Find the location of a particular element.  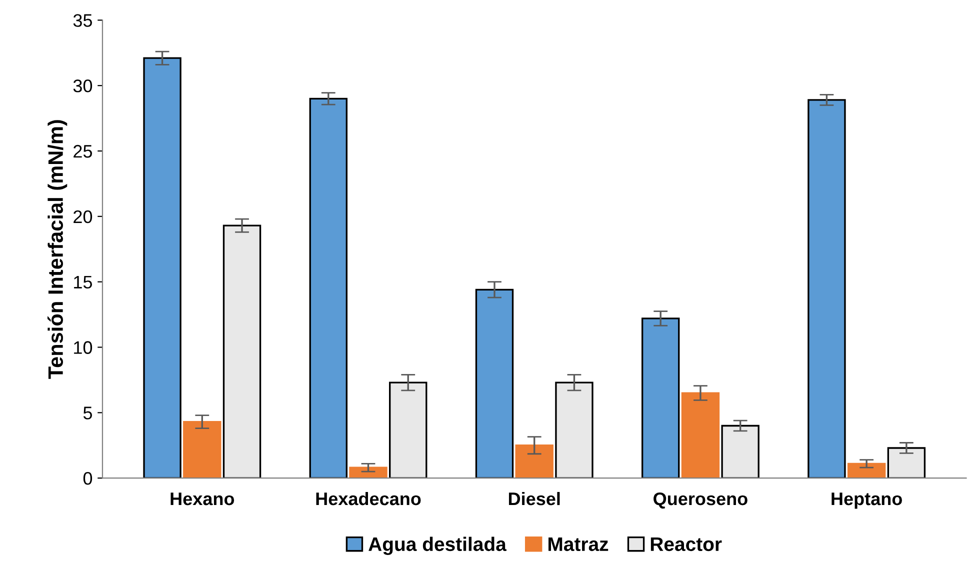

x-tick-label: Hexadecano is located at coordinates (368, 499).